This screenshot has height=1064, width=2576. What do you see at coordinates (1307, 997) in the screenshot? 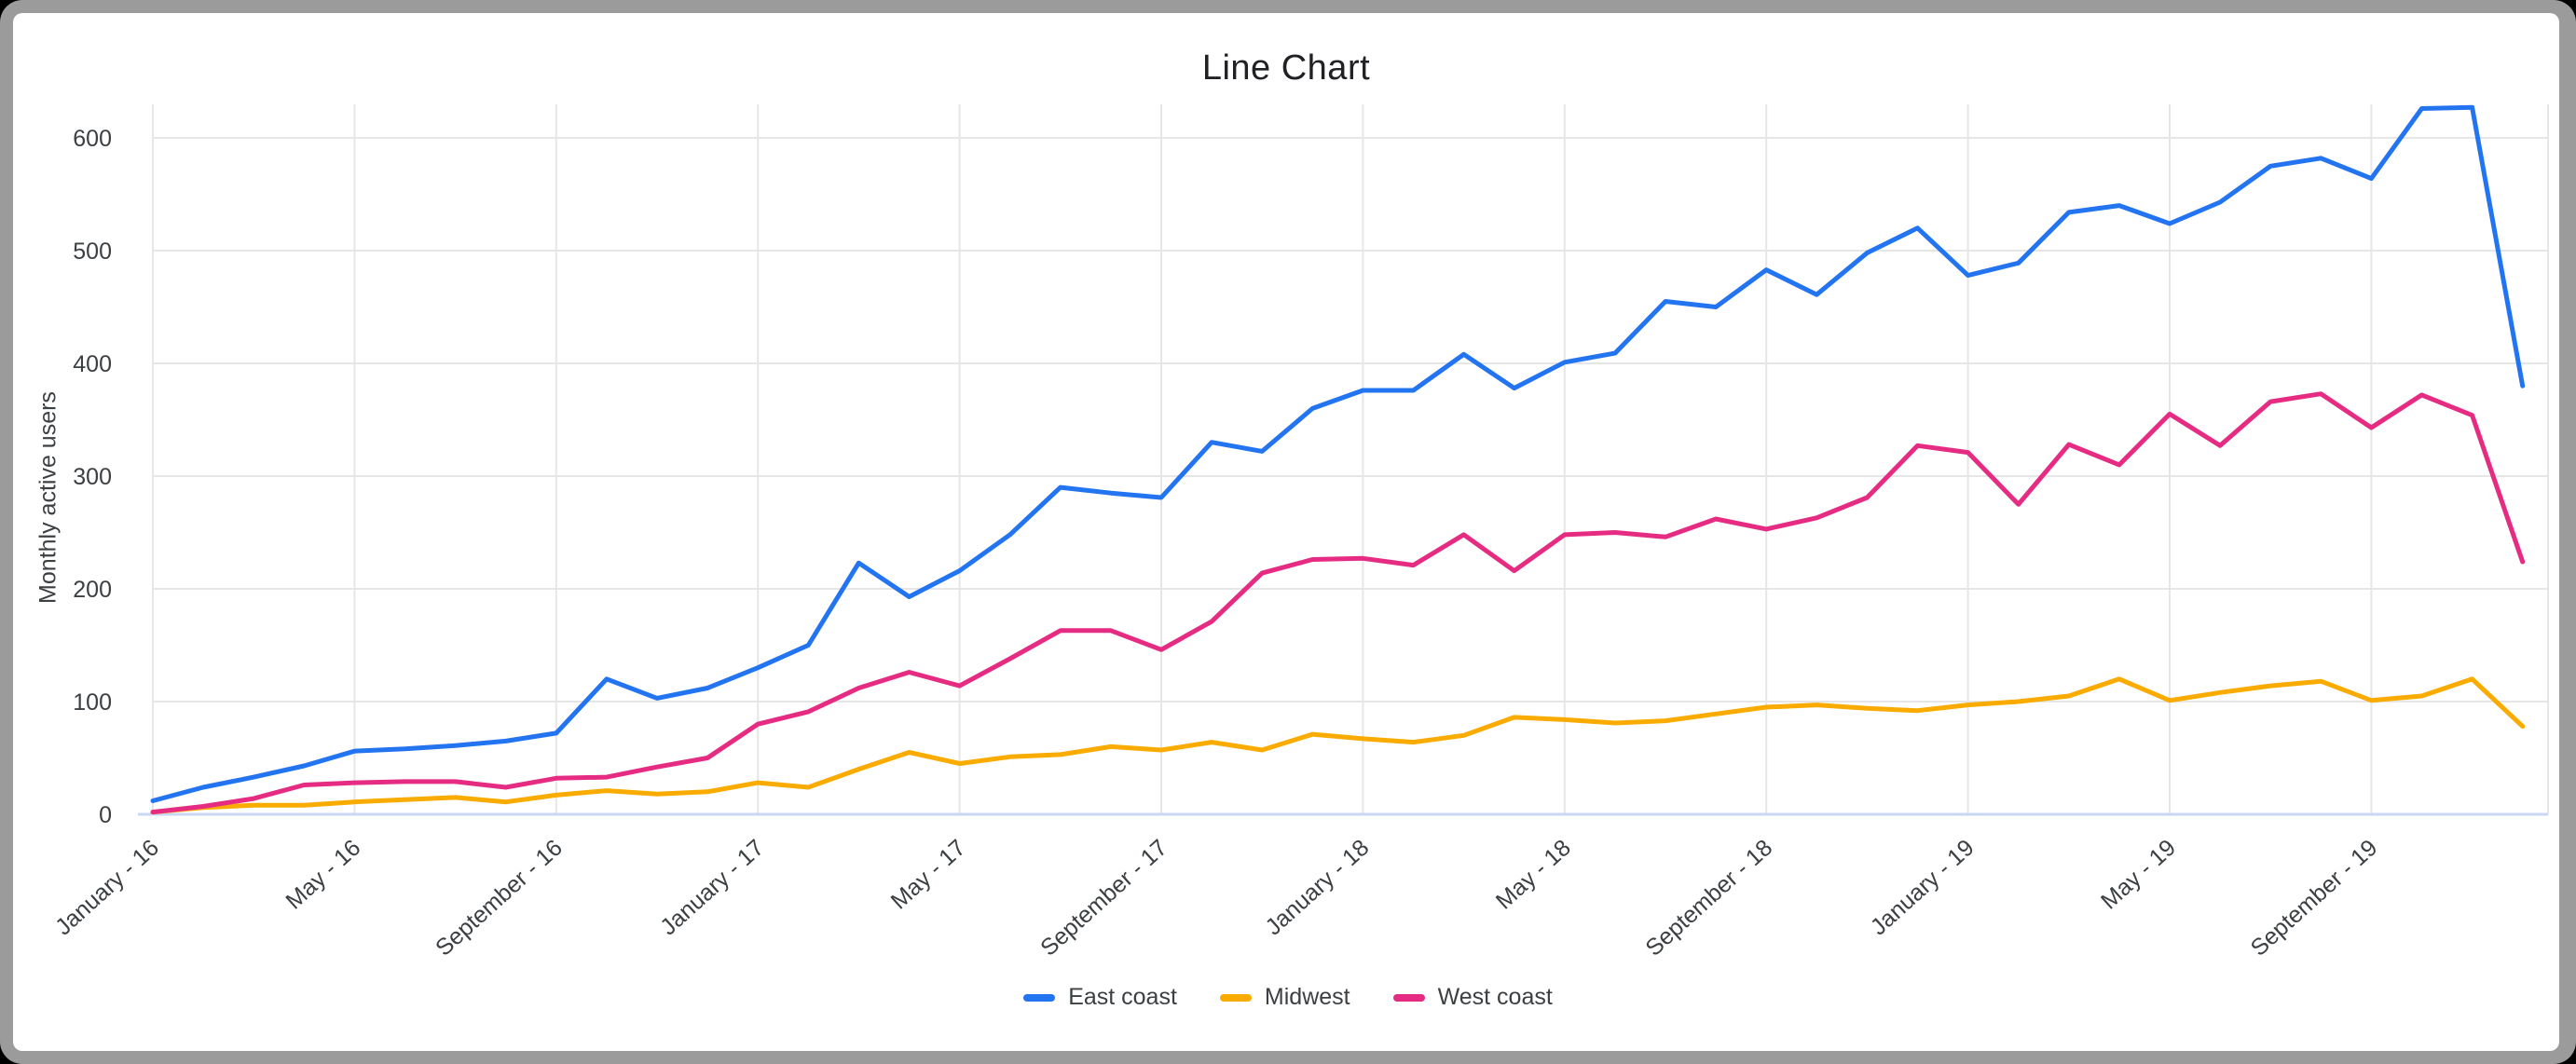
I see `legend-label: Midwest` at bounding box center [1307, 997].